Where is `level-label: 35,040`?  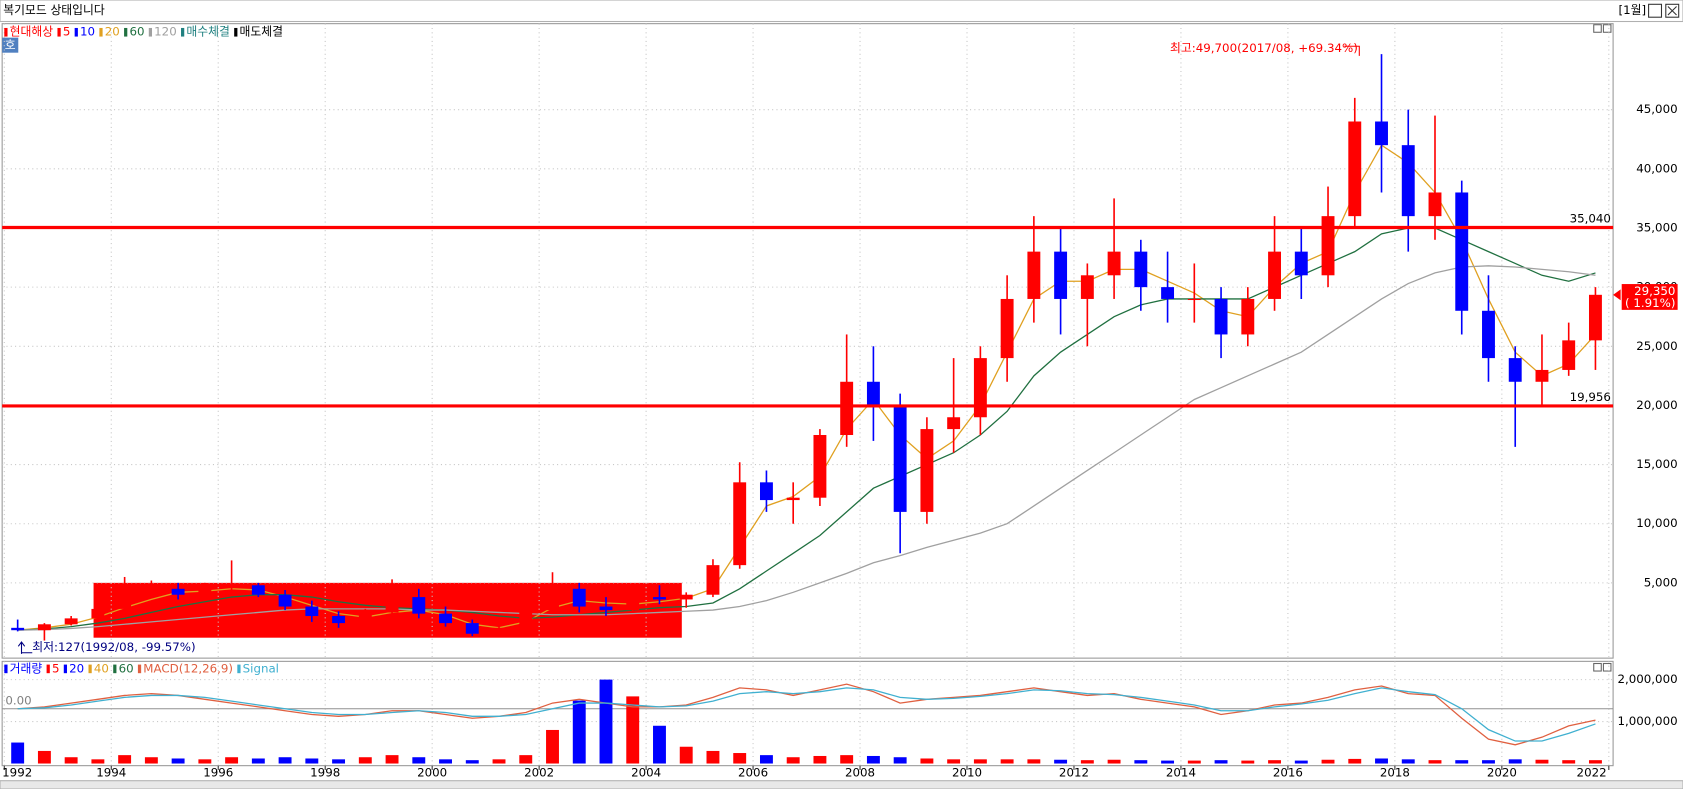
level-label: 35,040 is located at coordinates (1590, 218).